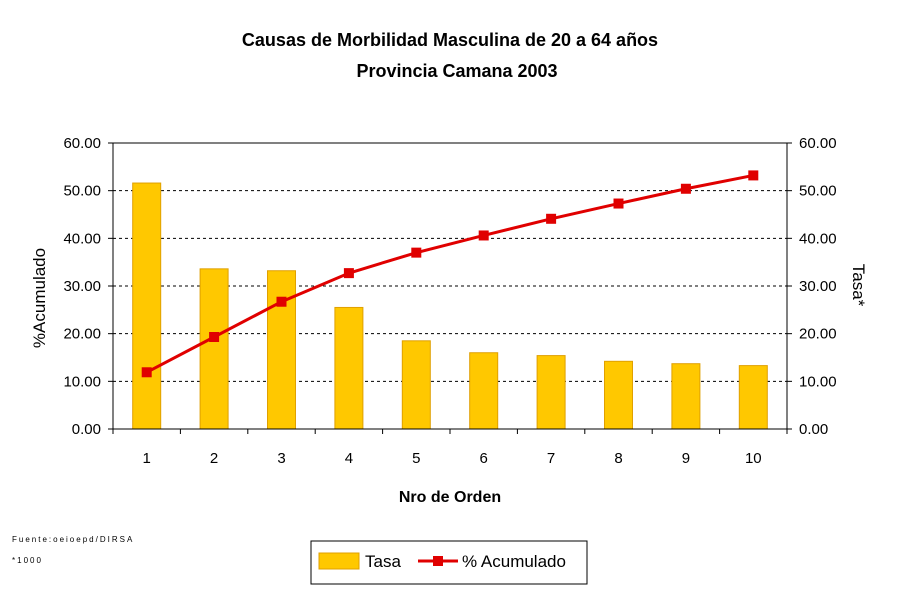  What do you see at coordinates (450, 497) in the screenshot?
I see `x-axis-title: Nro de Orden` at bounding box center [450, 497].